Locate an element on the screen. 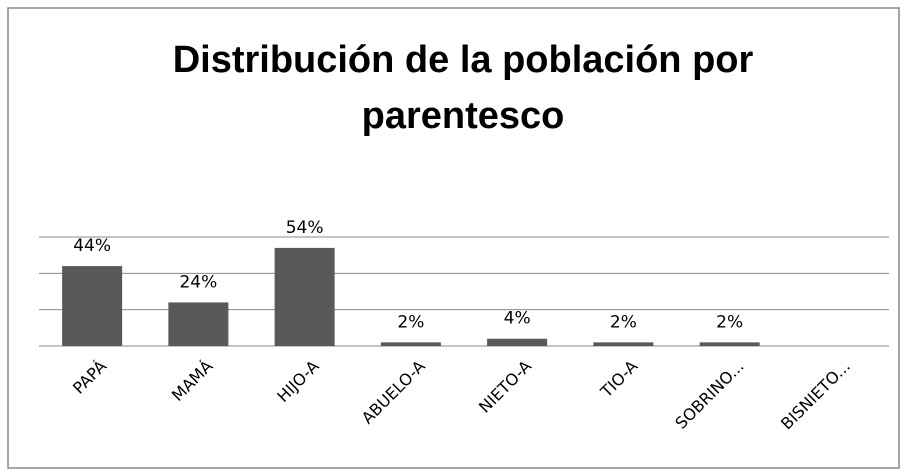  chart-title: Distribución de la población por is located at coordinates (463, 60).